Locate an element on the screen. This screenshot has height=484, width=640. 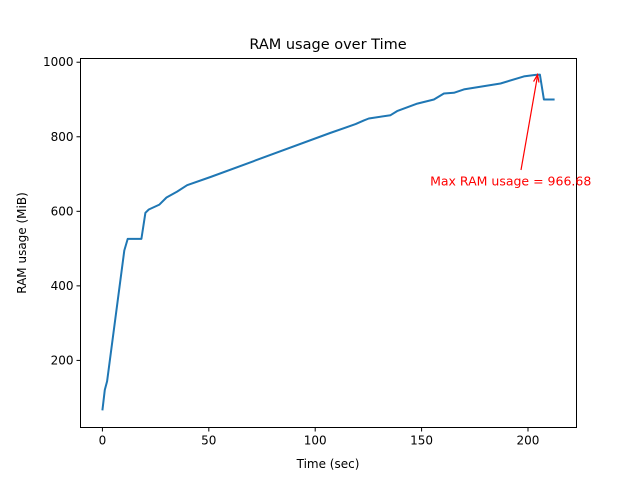
x-tick-label: 200 is located at coordinates (528, 441).